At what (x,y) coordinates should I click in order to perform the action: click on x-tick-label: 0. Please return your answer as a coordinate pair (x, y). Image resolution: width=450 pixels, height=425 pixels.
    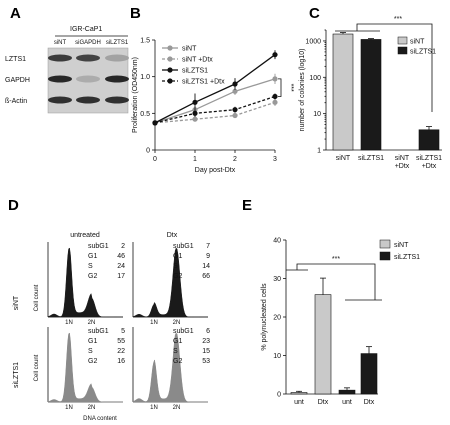
    Looking at the image, I should click on (155, 159).